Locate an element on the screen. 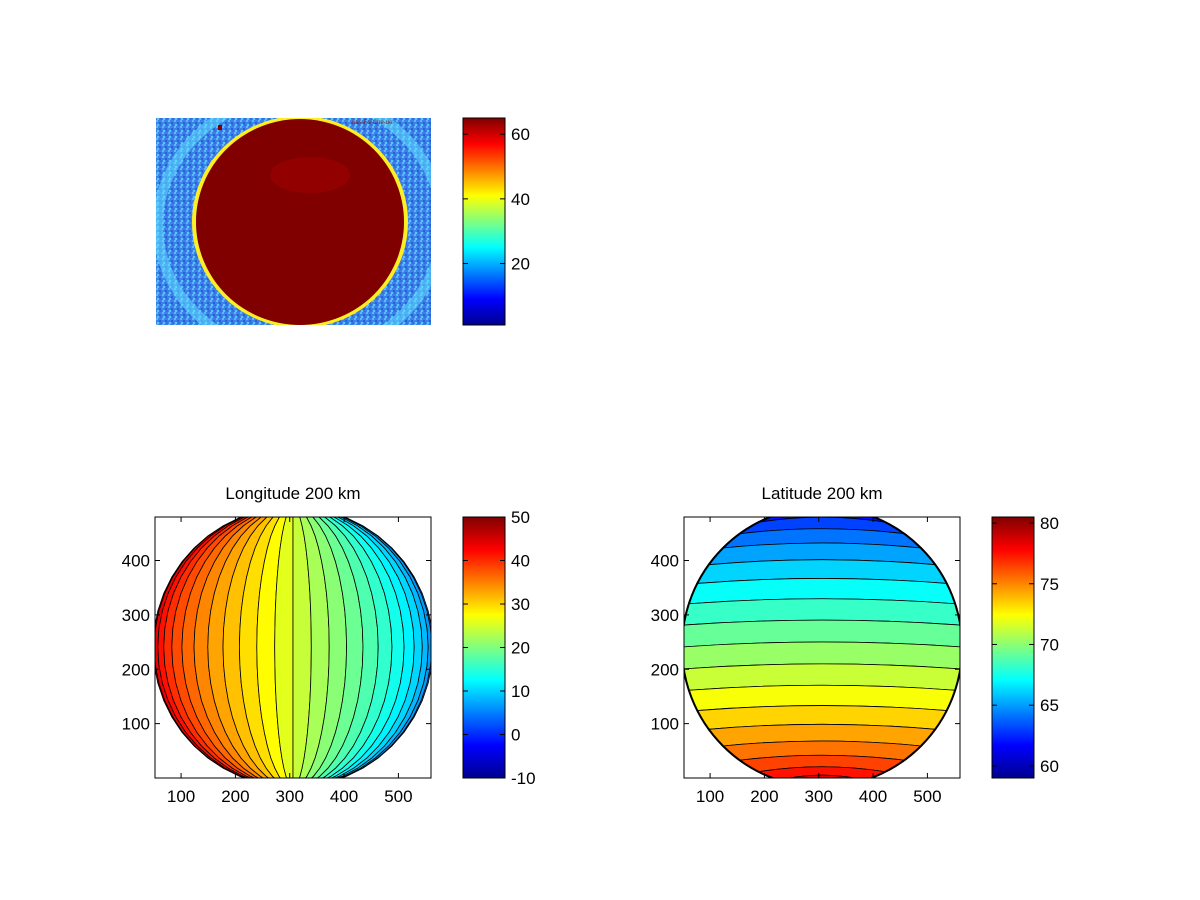 This screenshot has width=1200, height=900. red-disk is located at coordinates (300, 222).